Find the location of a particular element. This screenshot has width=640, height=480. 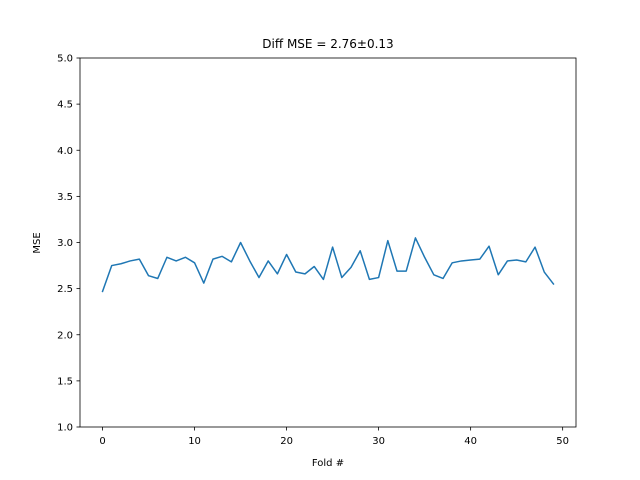

y-tick-label: 5.0 is located at coordinates (65, 59).